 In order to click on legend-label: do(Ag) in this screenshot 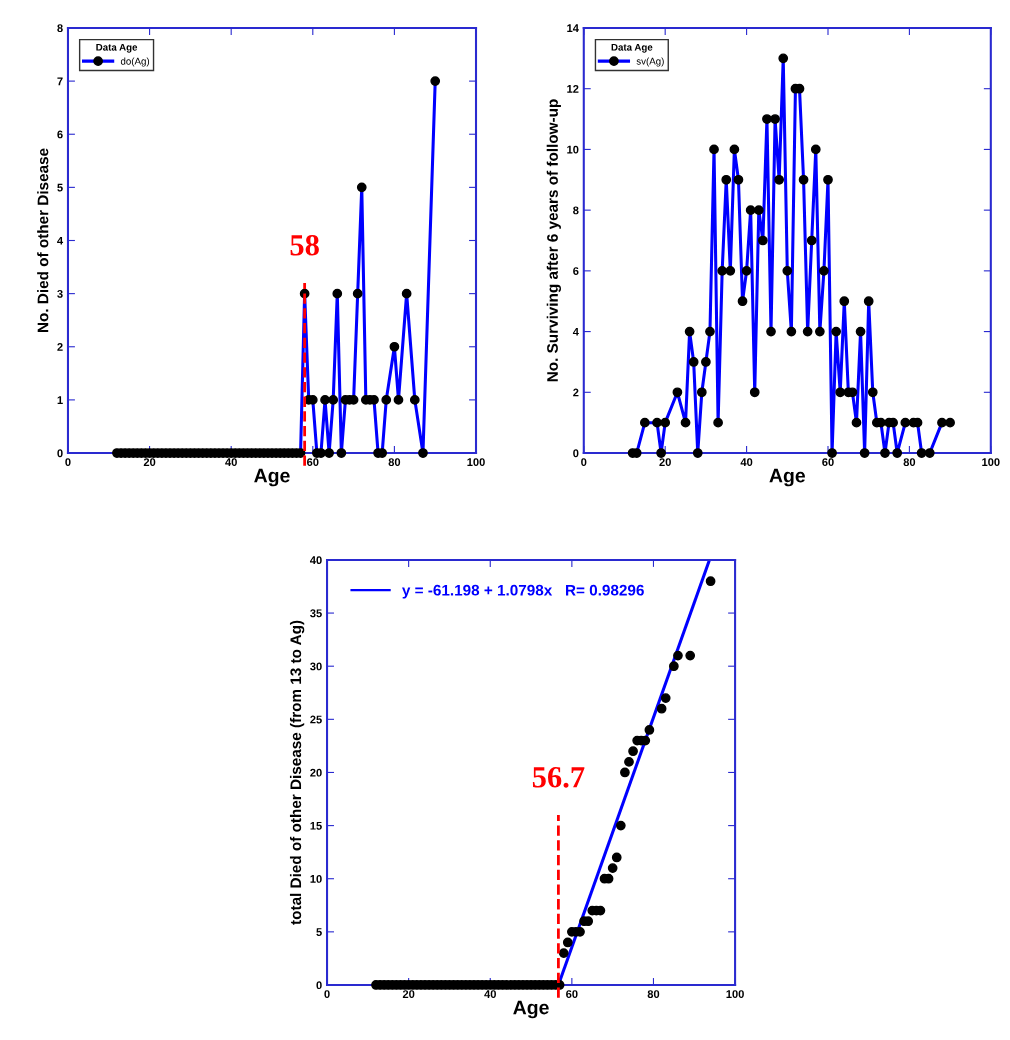, I will do `click(135, 62)`.